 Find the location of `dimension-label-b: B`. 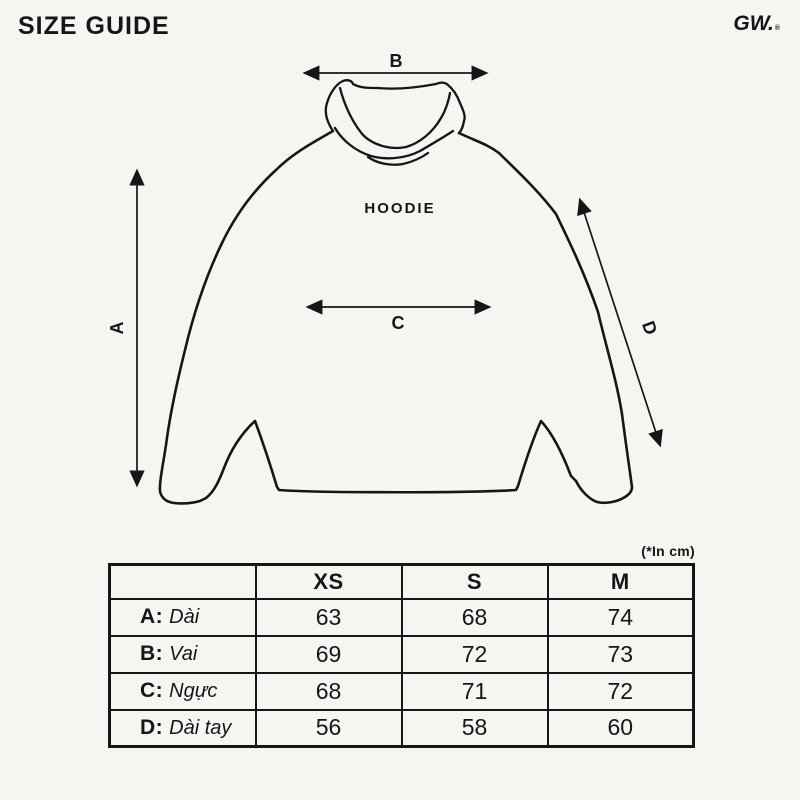

dimension-label-b: B is located at coordinates (396, 61).